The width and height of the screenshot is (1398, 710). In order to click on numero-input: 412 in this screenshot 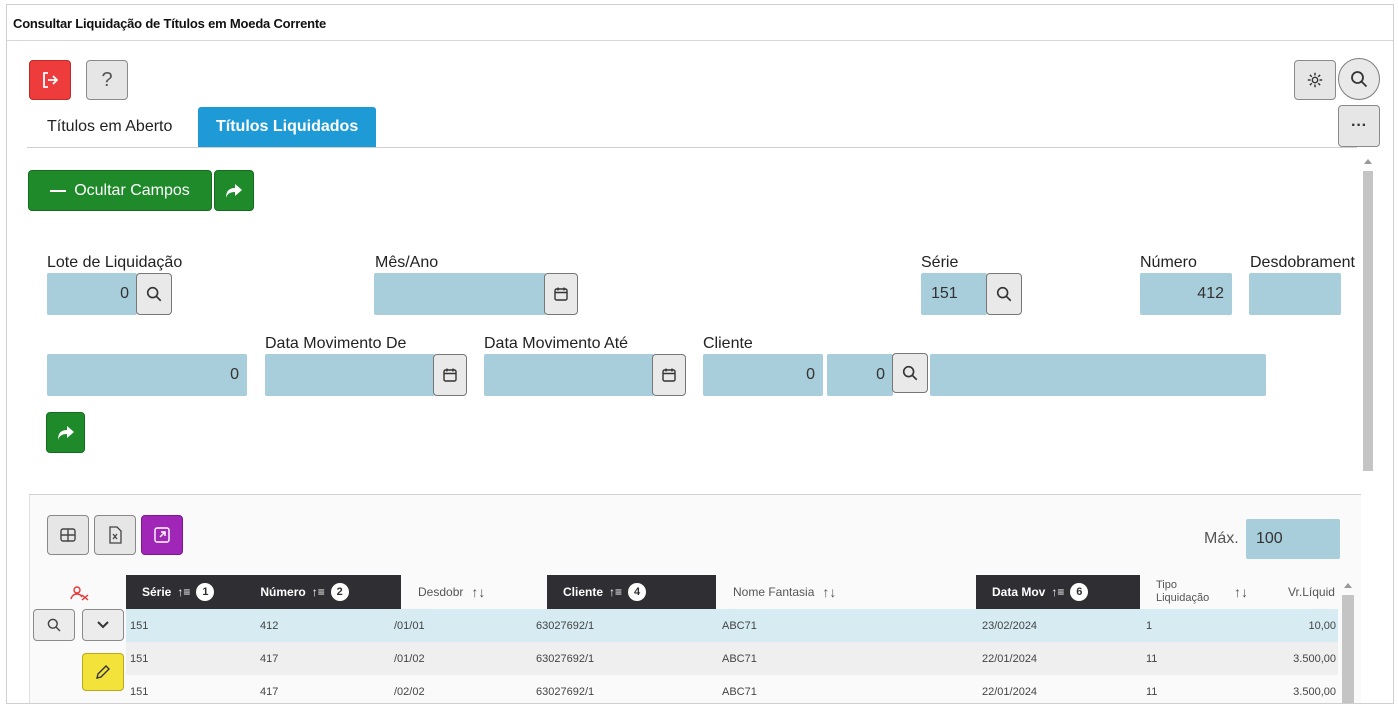, I will do `click(1186, 294)`.